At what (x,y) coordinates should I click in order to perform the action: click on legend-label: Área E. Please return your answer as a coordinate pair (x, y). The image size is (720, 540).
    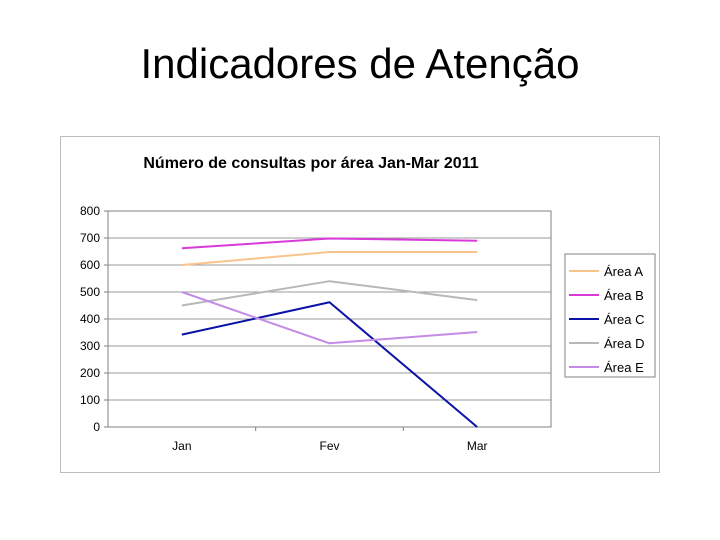
    Looking at the image, I should click on (624, 367).